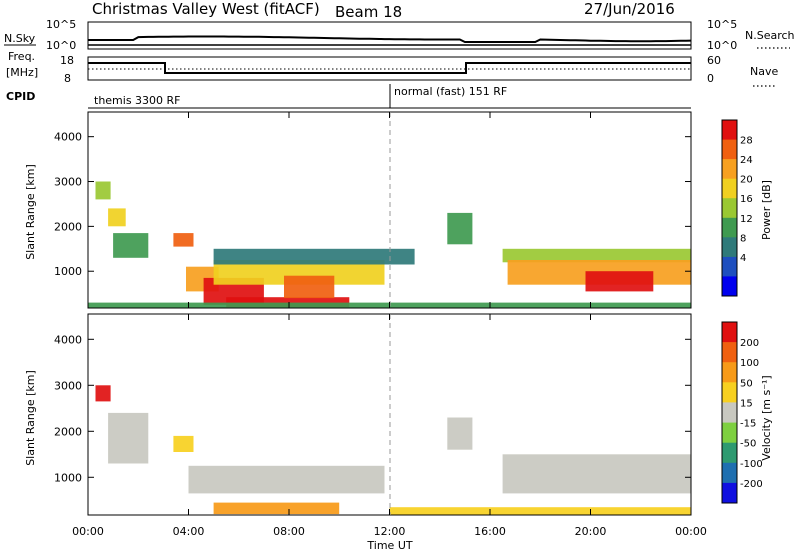 The height and width of the screenshot is (558, 800). I want to click on freq-line, so click(389, 68).